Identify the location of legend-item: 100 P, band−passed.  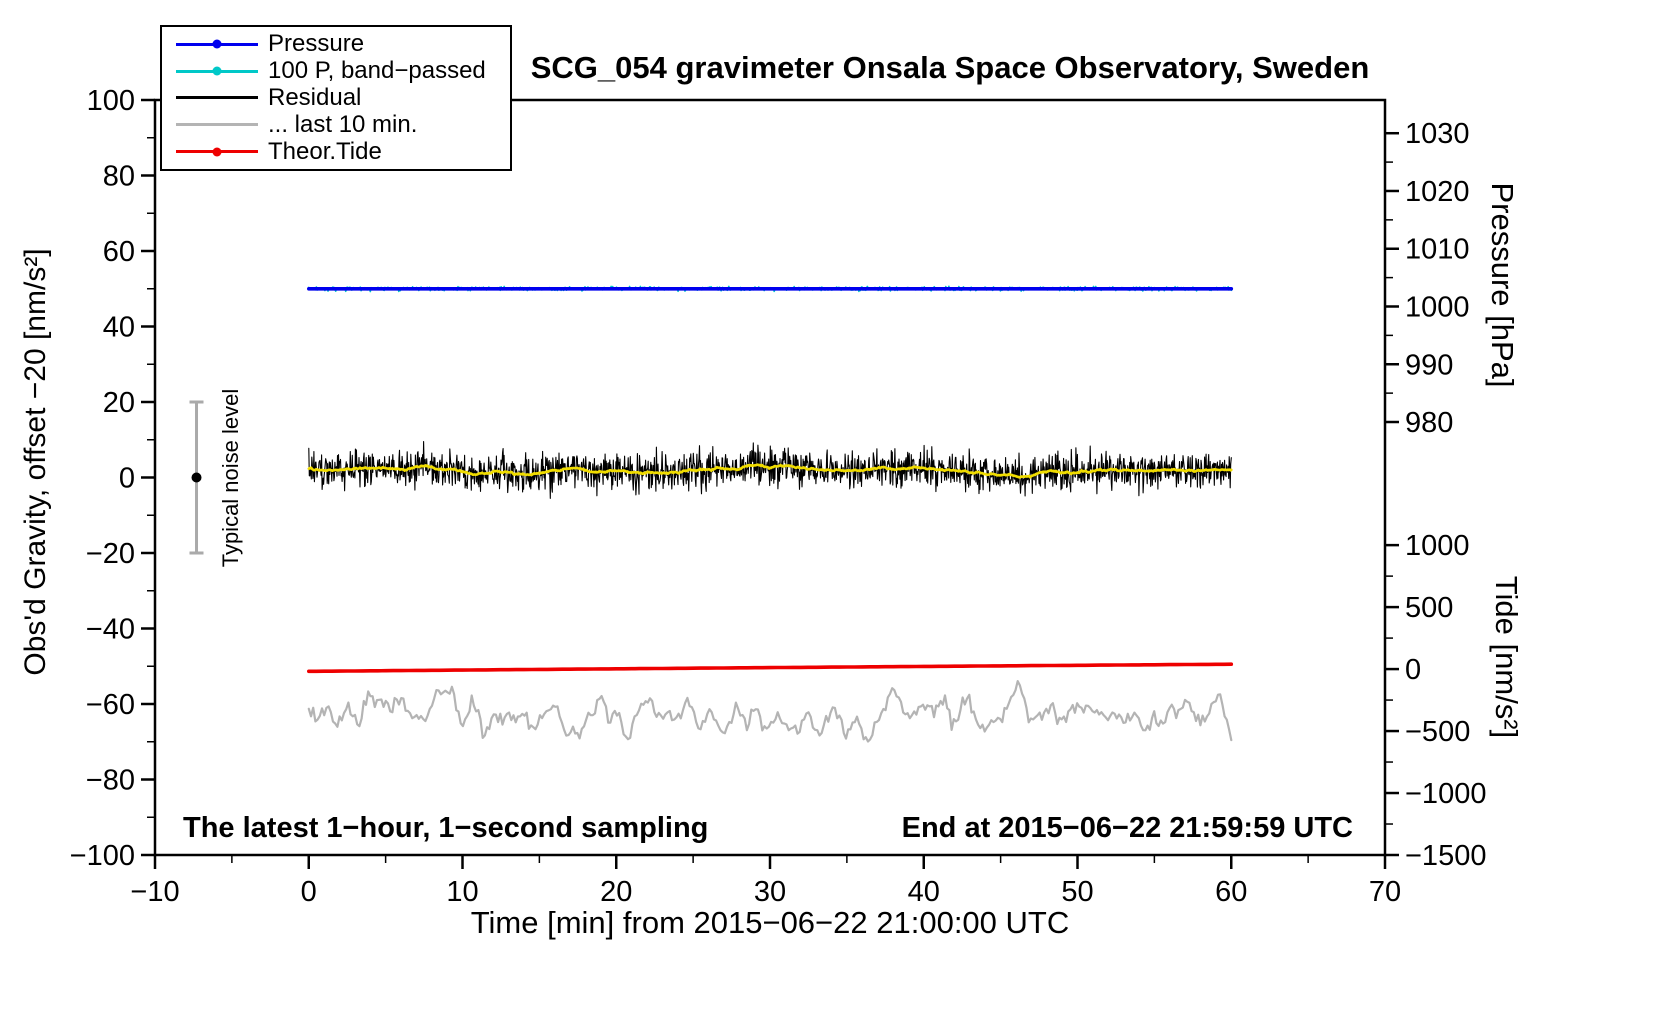
(336, 71).